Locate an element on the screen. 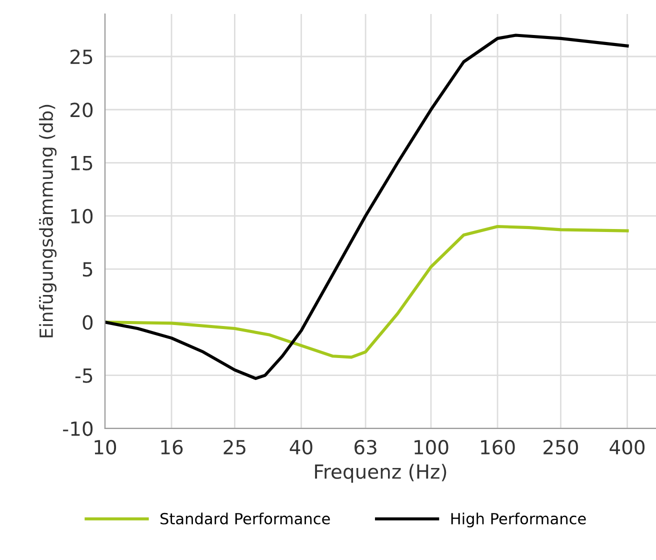  x-tick-label: 160 is located at coordinates (498, 447).